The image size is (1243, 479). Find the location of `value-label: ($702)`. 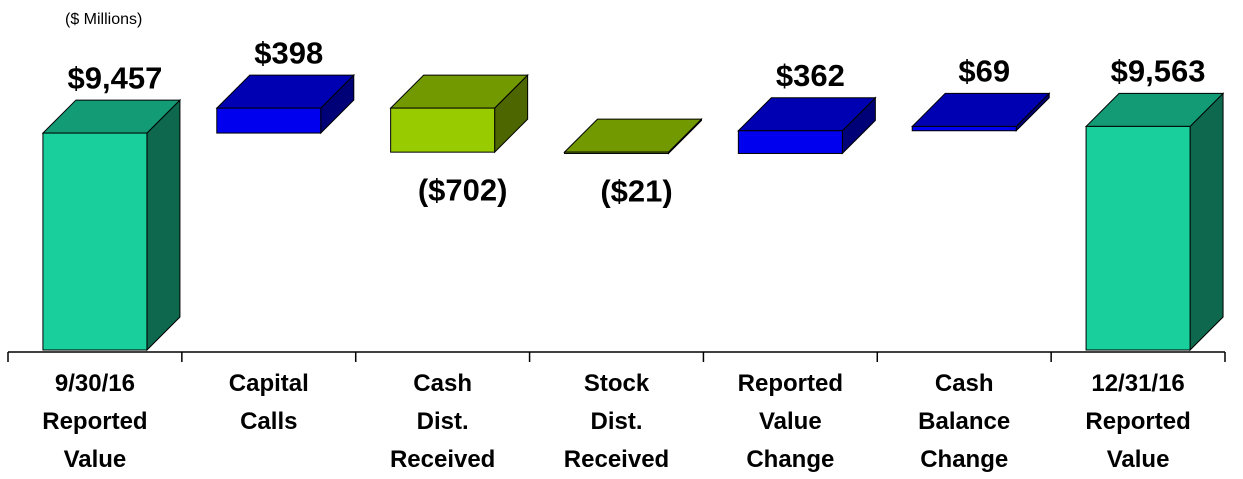

value-label: ($702) is located at coordinates (463, 189).